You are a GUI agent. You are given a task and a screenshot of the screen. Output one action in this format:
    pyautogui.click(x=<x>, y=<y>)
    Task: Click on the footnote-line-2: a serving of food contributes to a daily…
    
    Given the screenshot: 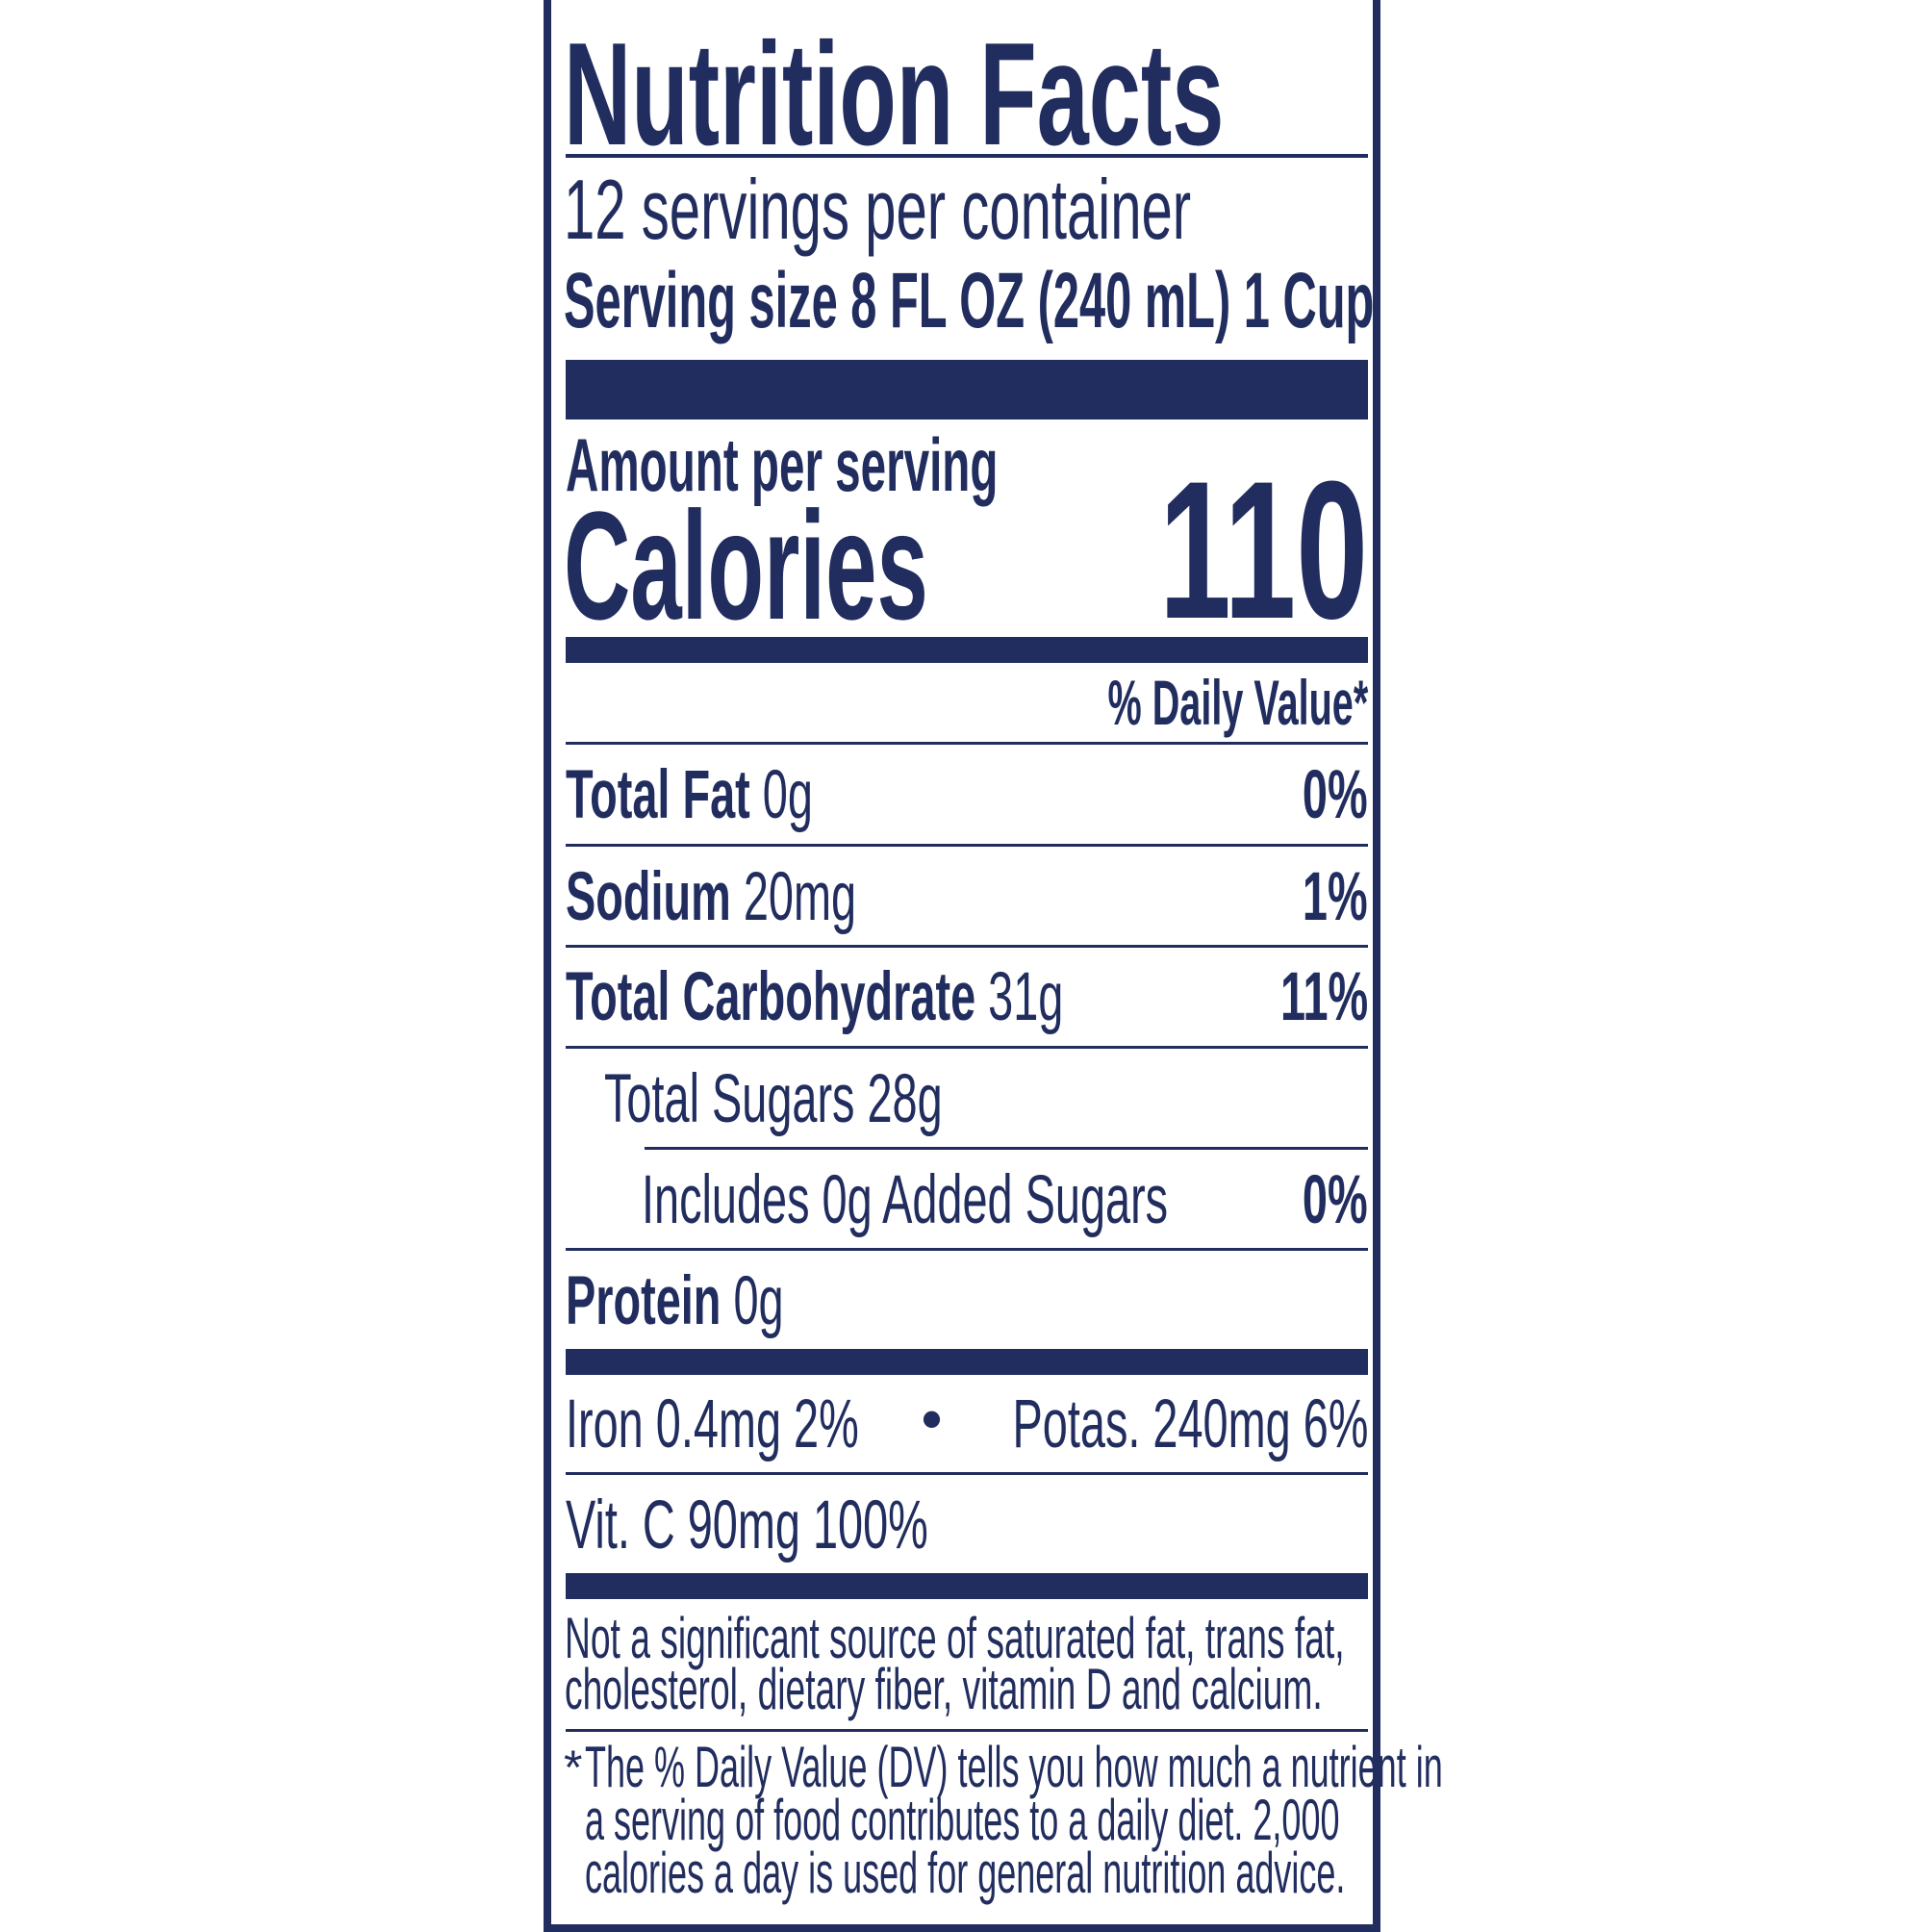 What is the action you would take?
    pyautogui.click(x=962, y=1820)
    